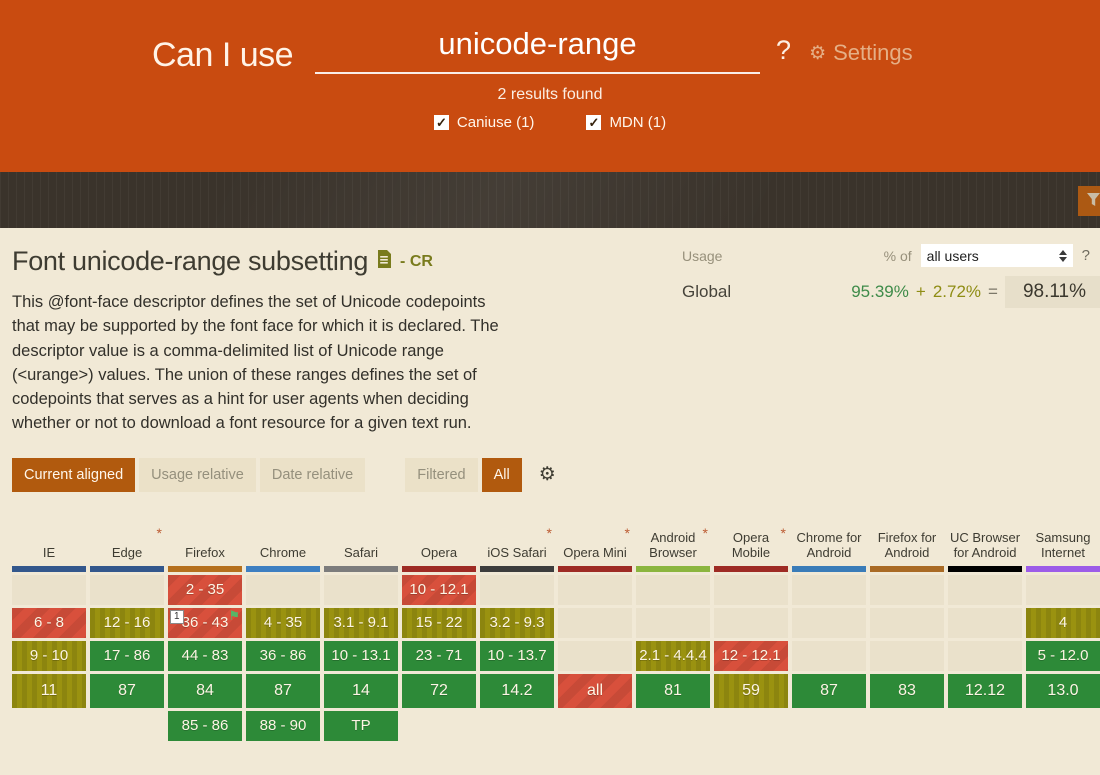 The width and height of the screenshot is (1100, 775). Describe the element at coordinates (416, 261) in the screenshot. I see `spec-status-badge: - CR` at that location.